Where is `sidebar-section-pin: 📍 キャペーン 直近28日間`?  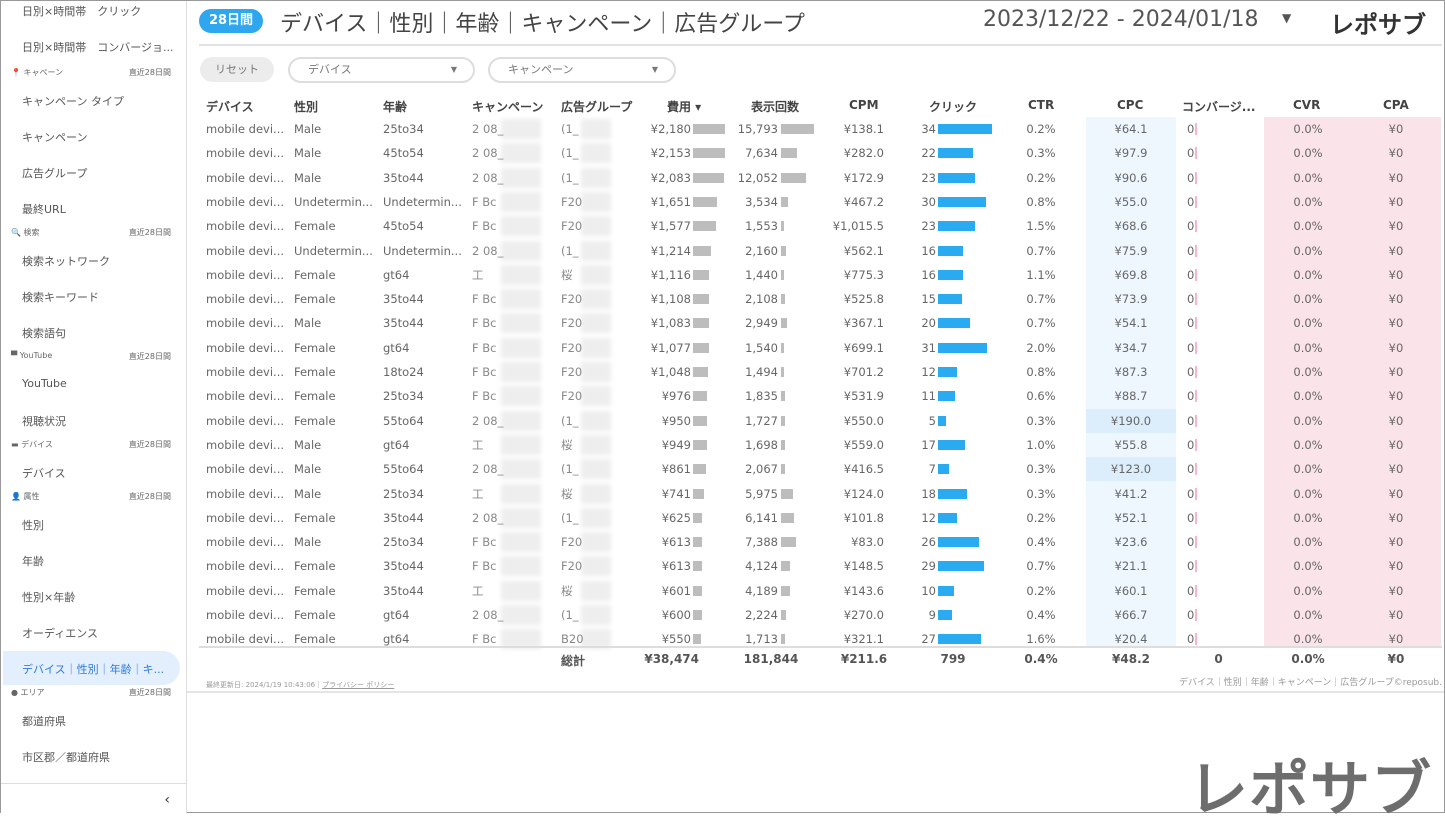
sidebar-section-pin: 📍 キャペーン 直近28日間 is located at coordinates (91, 72).